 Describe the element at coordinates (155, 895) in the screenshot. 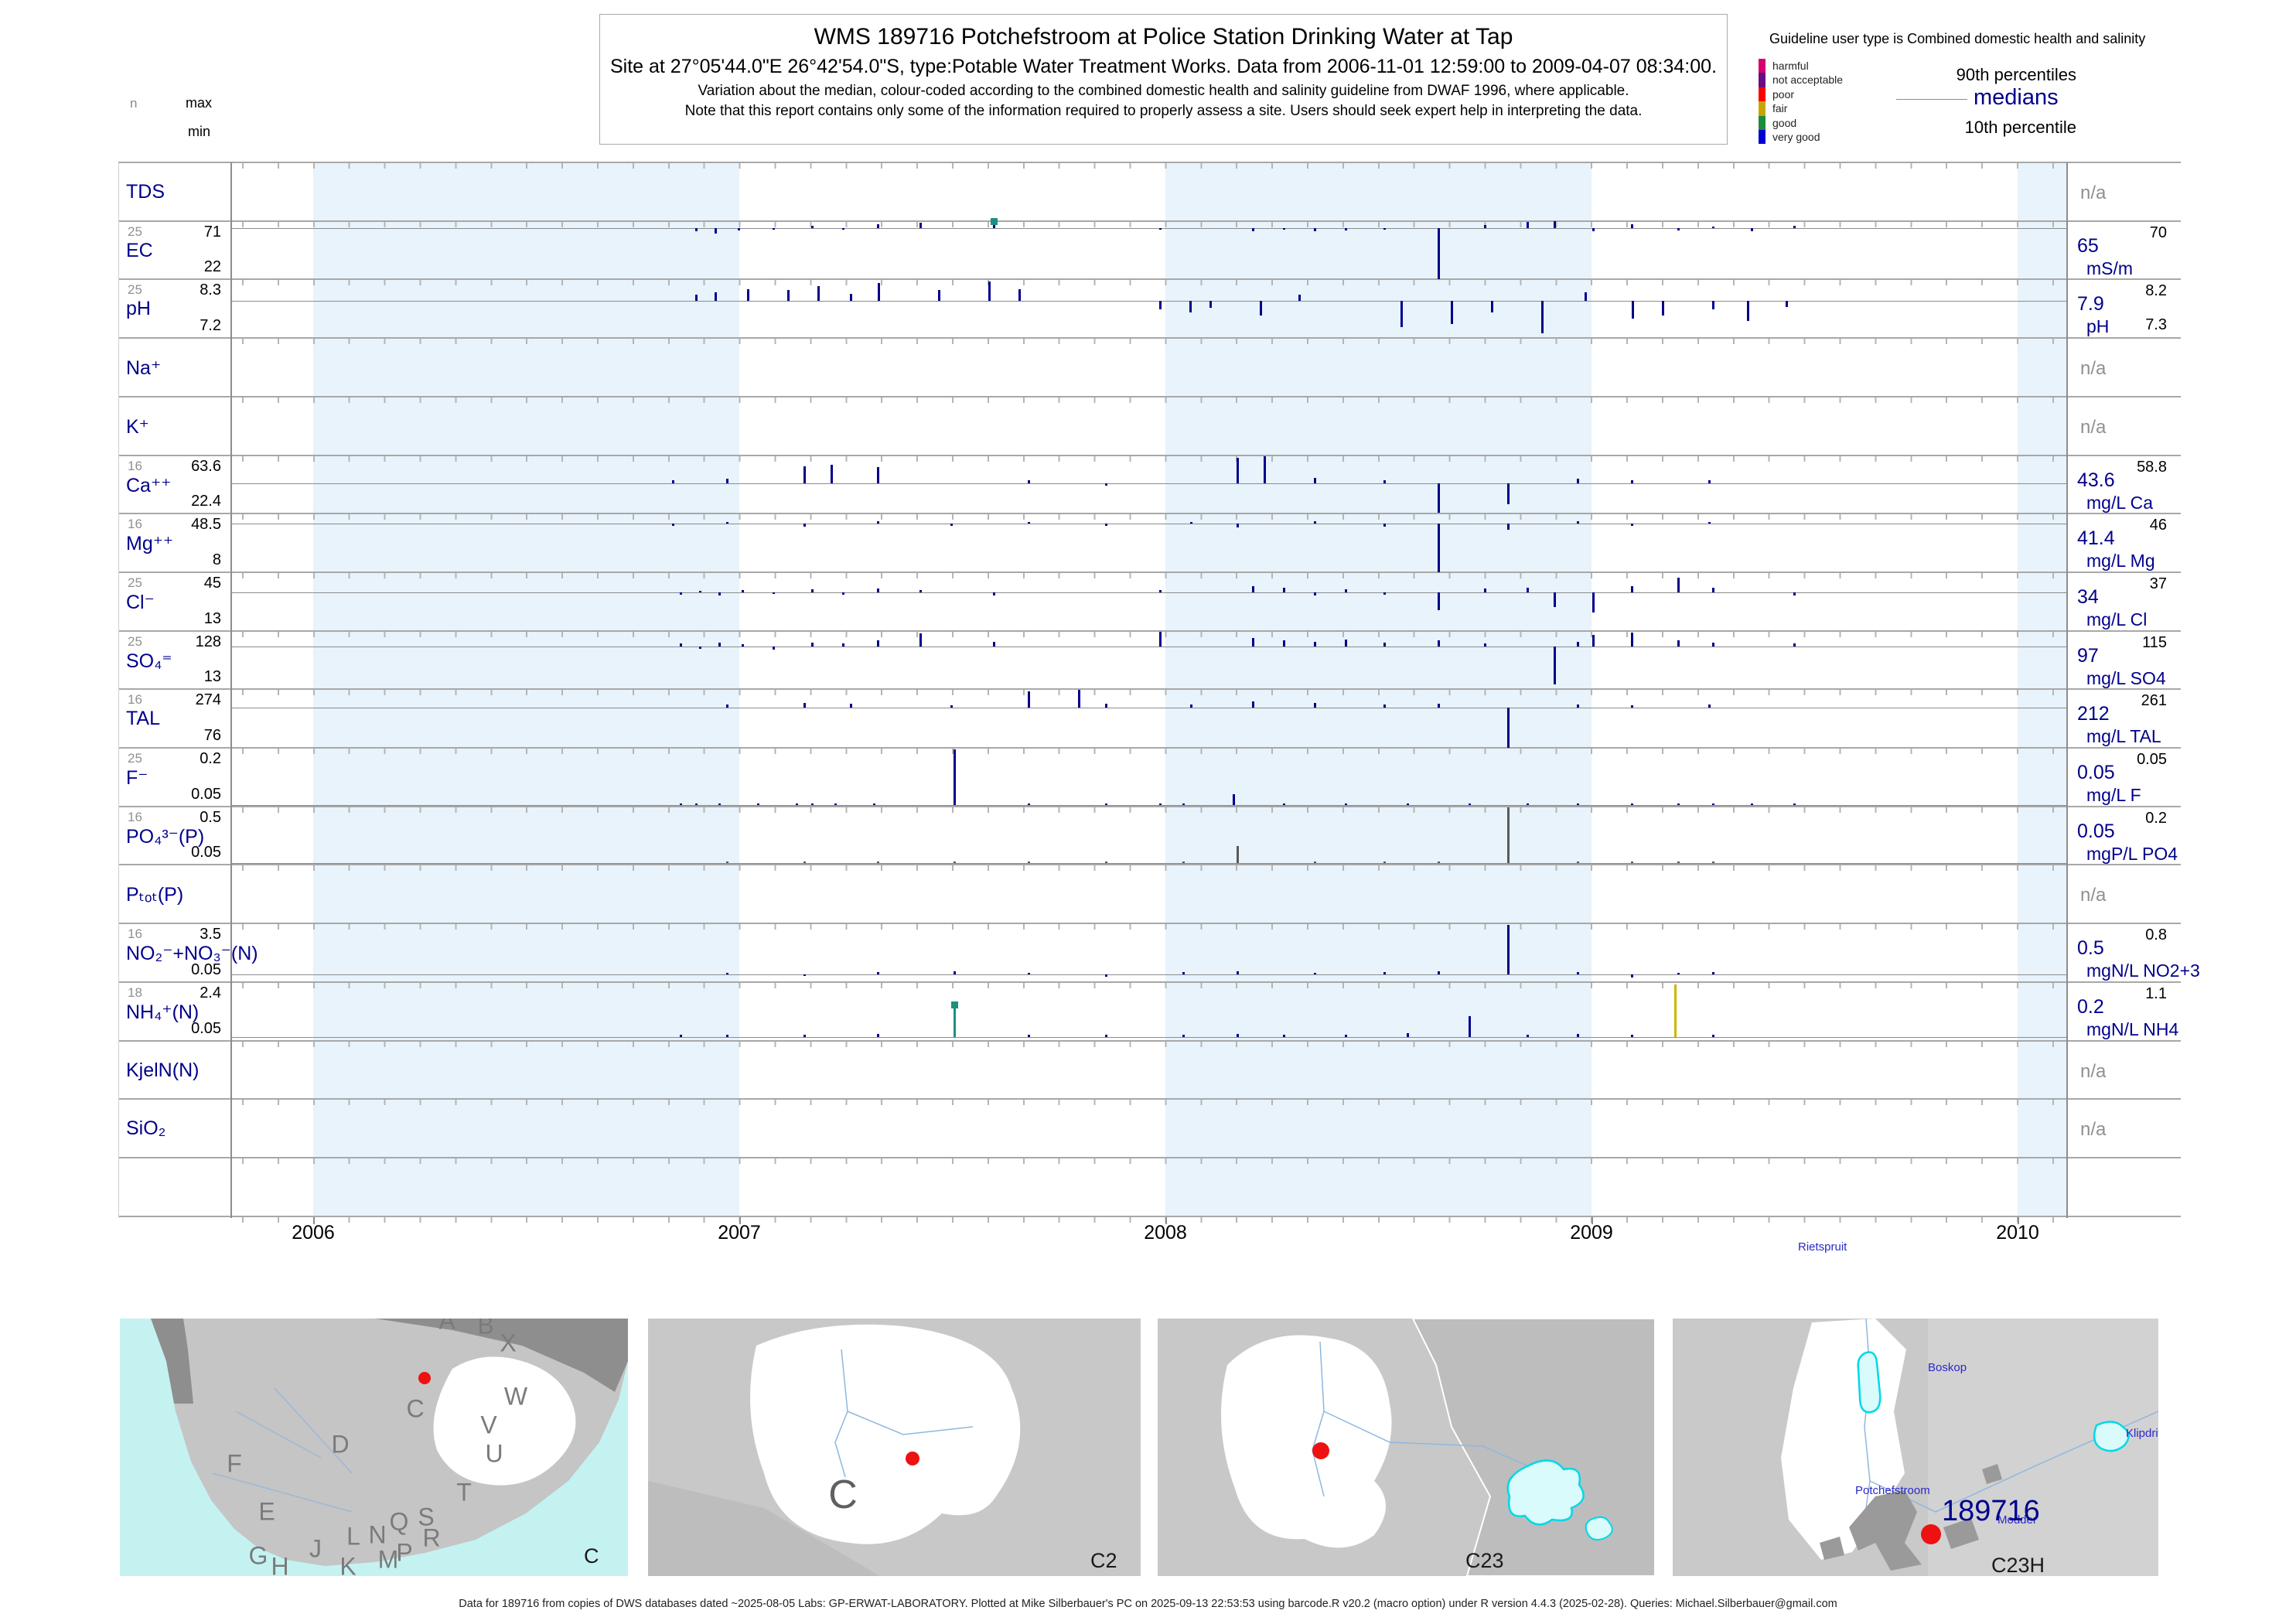

I see `row-label-12: Pₜₒₜ(P)` at that location.